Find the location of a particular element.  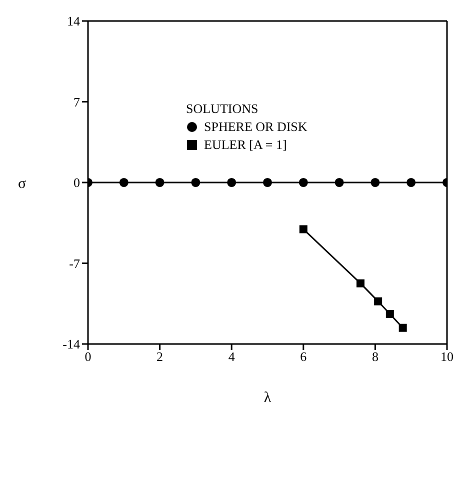

x-tick-label: 8 is located at coordinates (375, 356).